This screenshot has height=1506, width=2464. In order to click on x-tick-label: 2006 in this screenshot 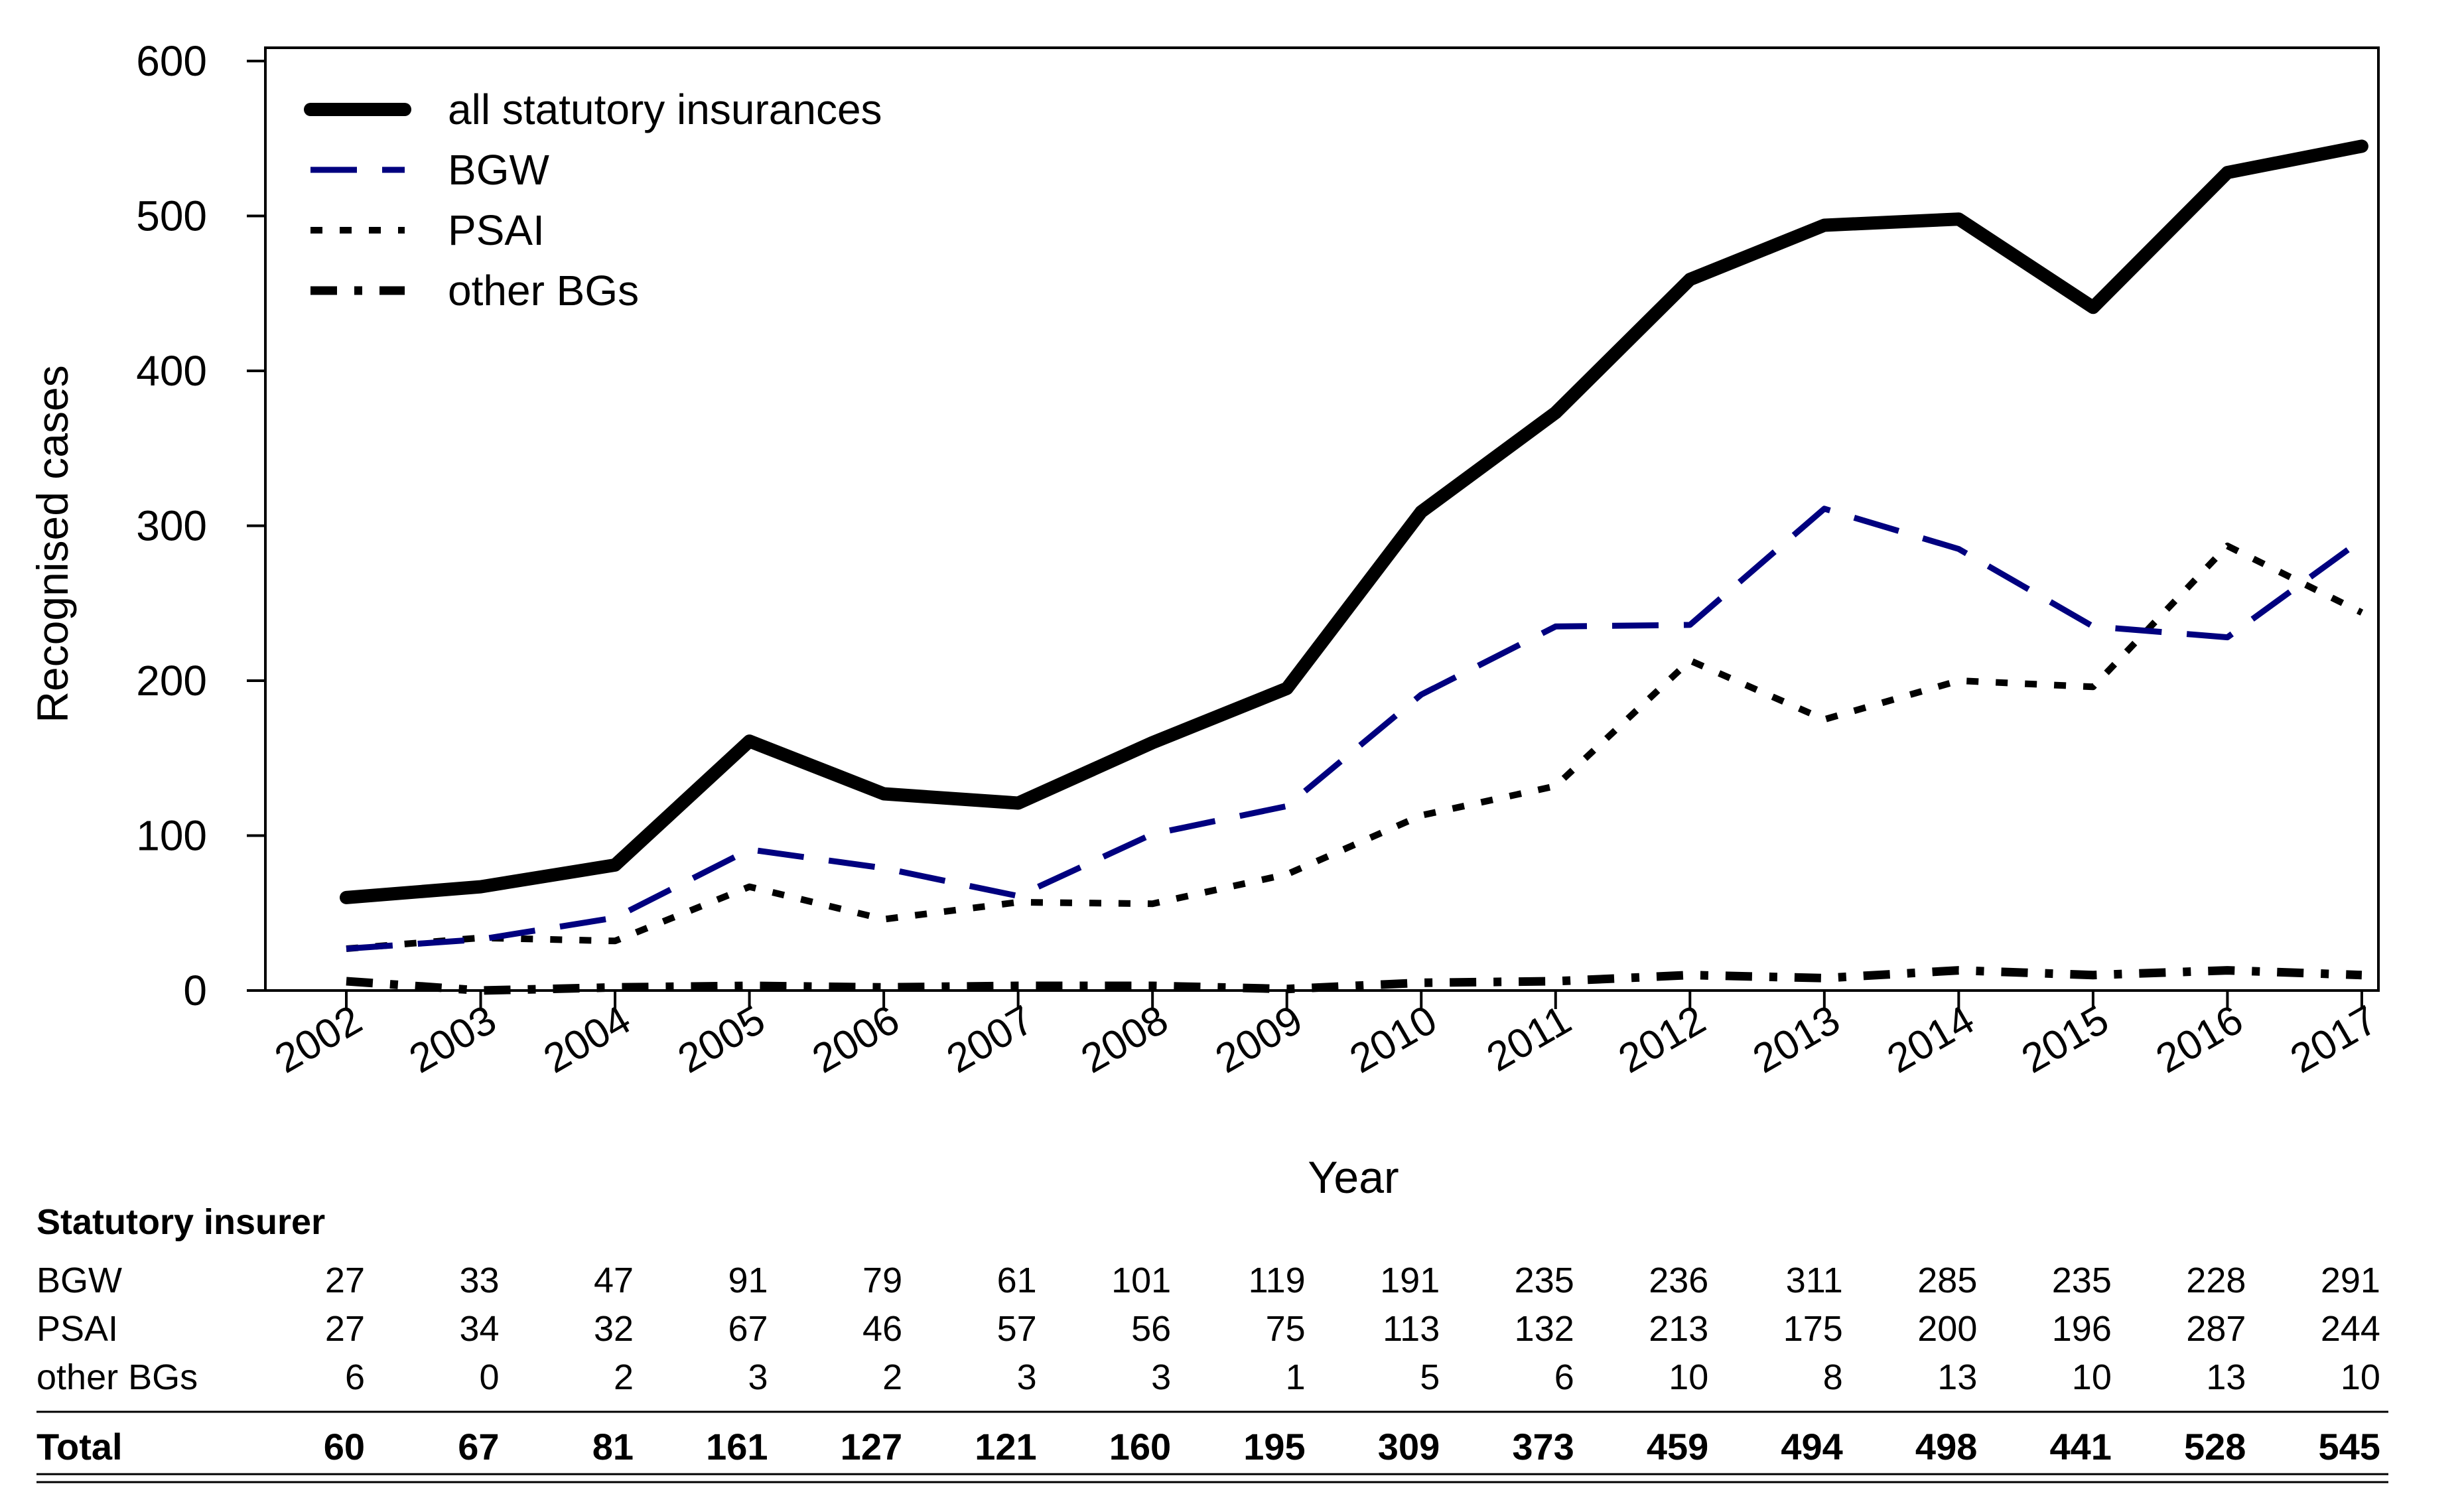, I will do `click(856, 1039)`.